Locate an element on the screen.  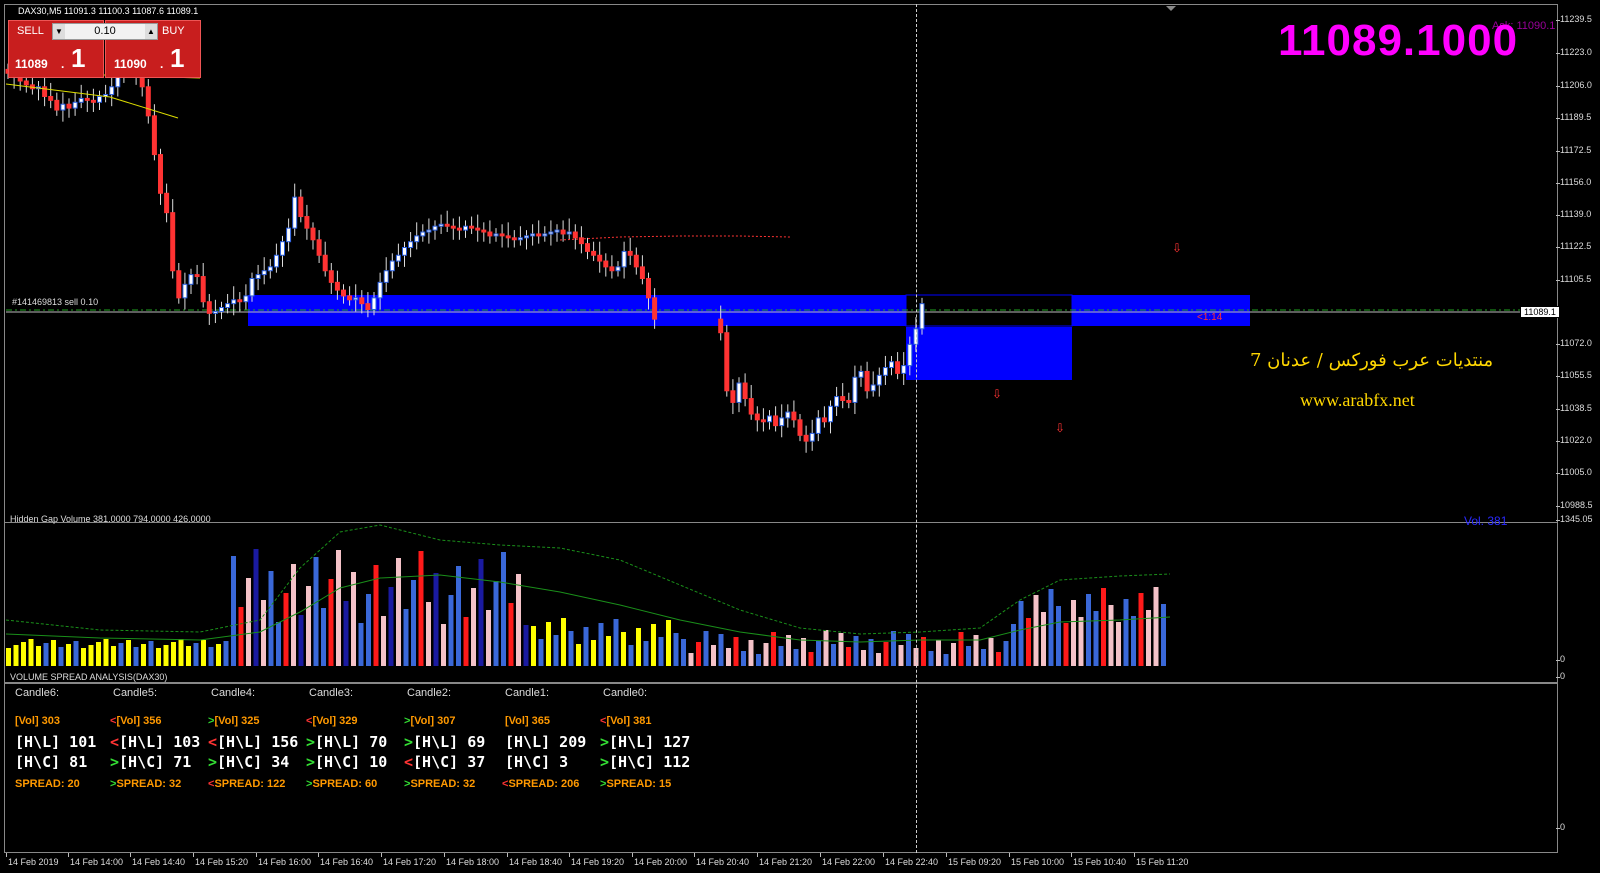
price-scale-label: 11206.0 is located at coordinates (1574, 85).